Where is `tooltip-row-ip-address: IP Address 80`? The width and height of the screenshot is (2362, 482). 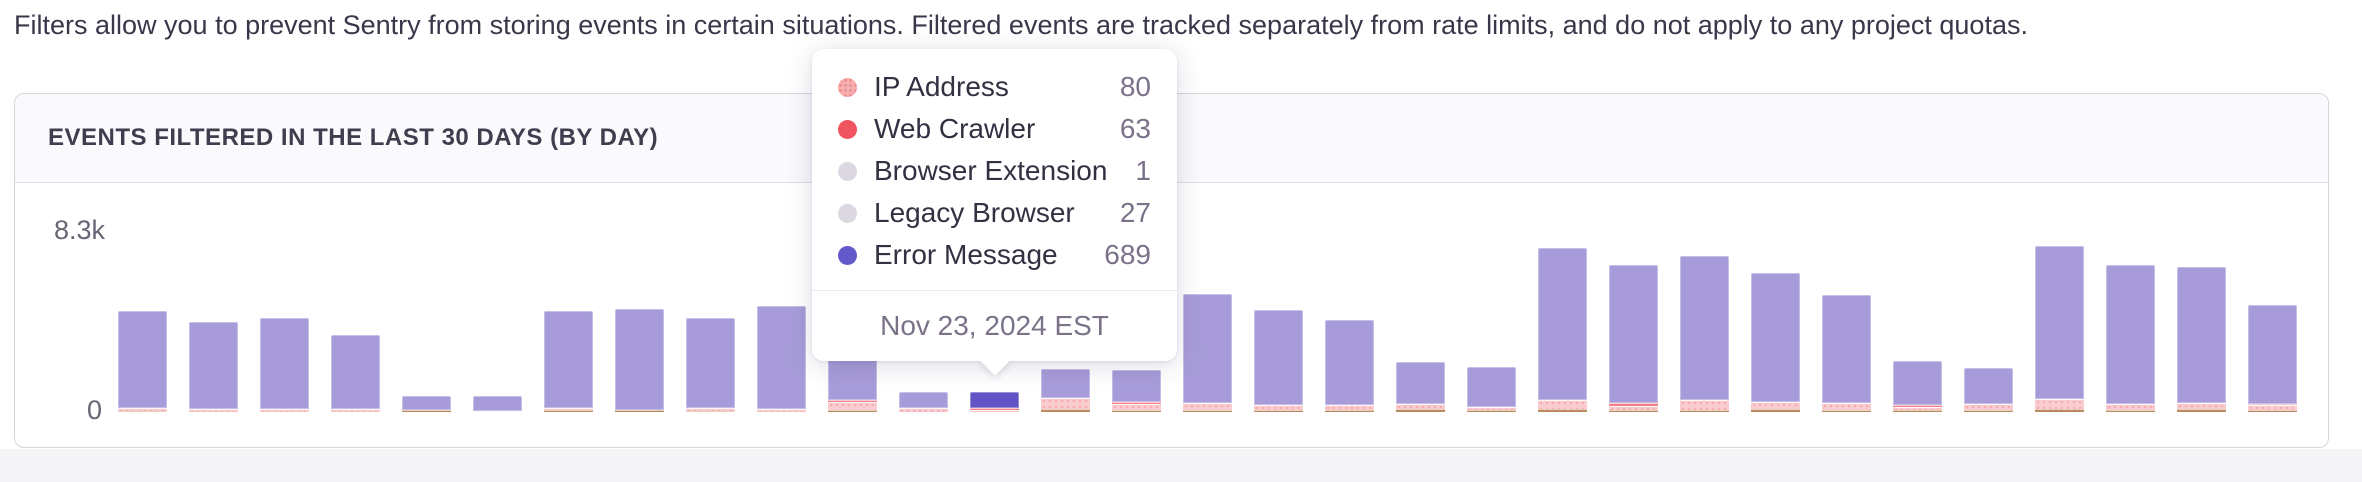 tooltip-row-ip-address: IP Address 80 is located at coordinates (994, 87).